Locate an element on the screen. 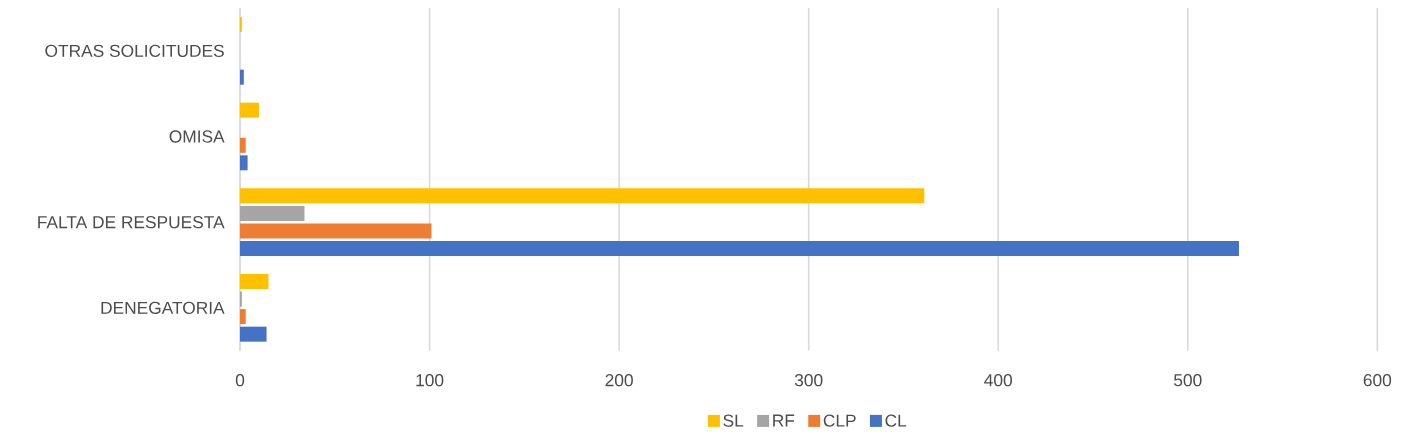  legend-label: RF is located at coordinates (784, 420).